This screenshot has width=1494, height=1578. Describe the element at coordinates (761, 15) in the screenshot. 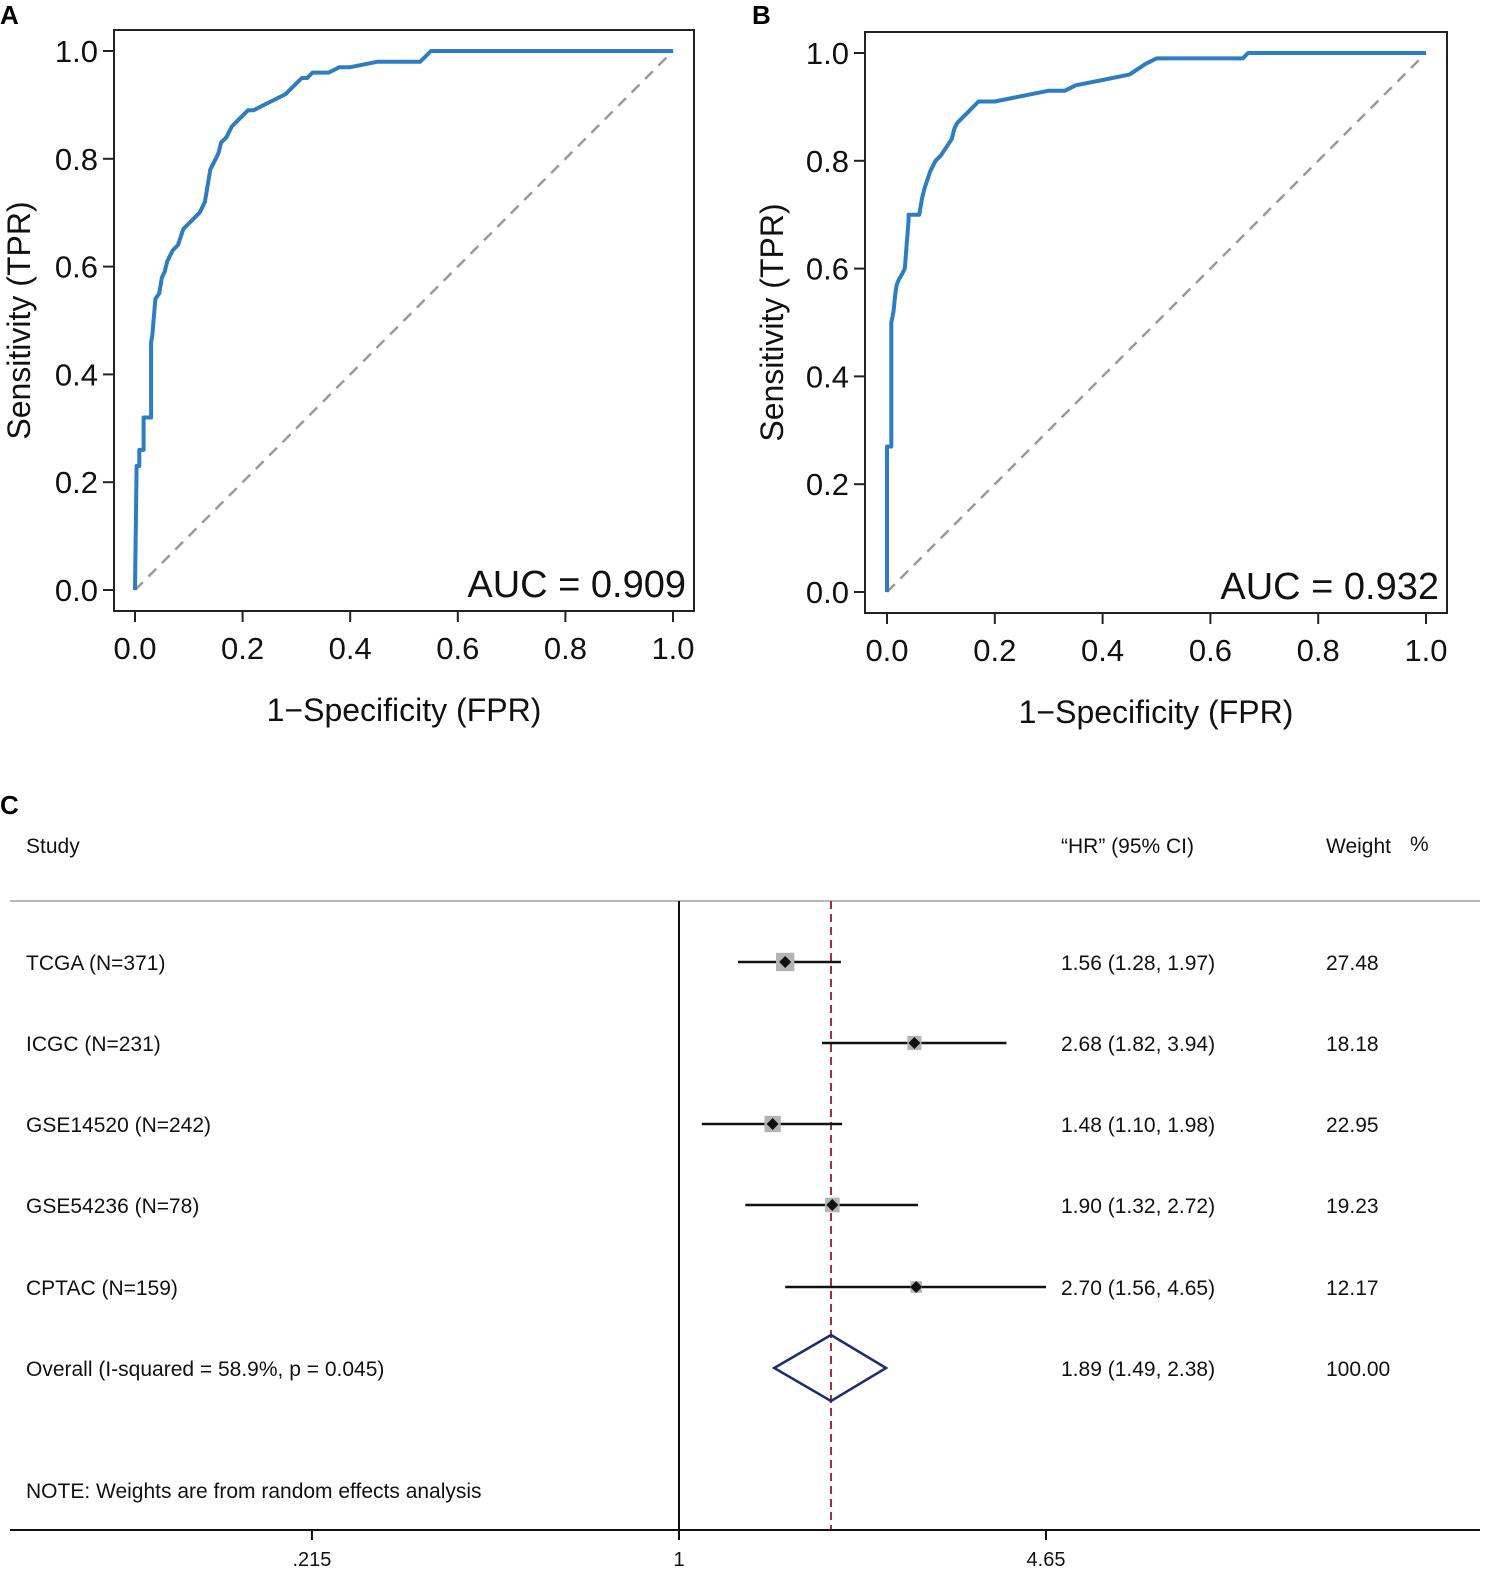

I see `panel-label-b: B` at that location.